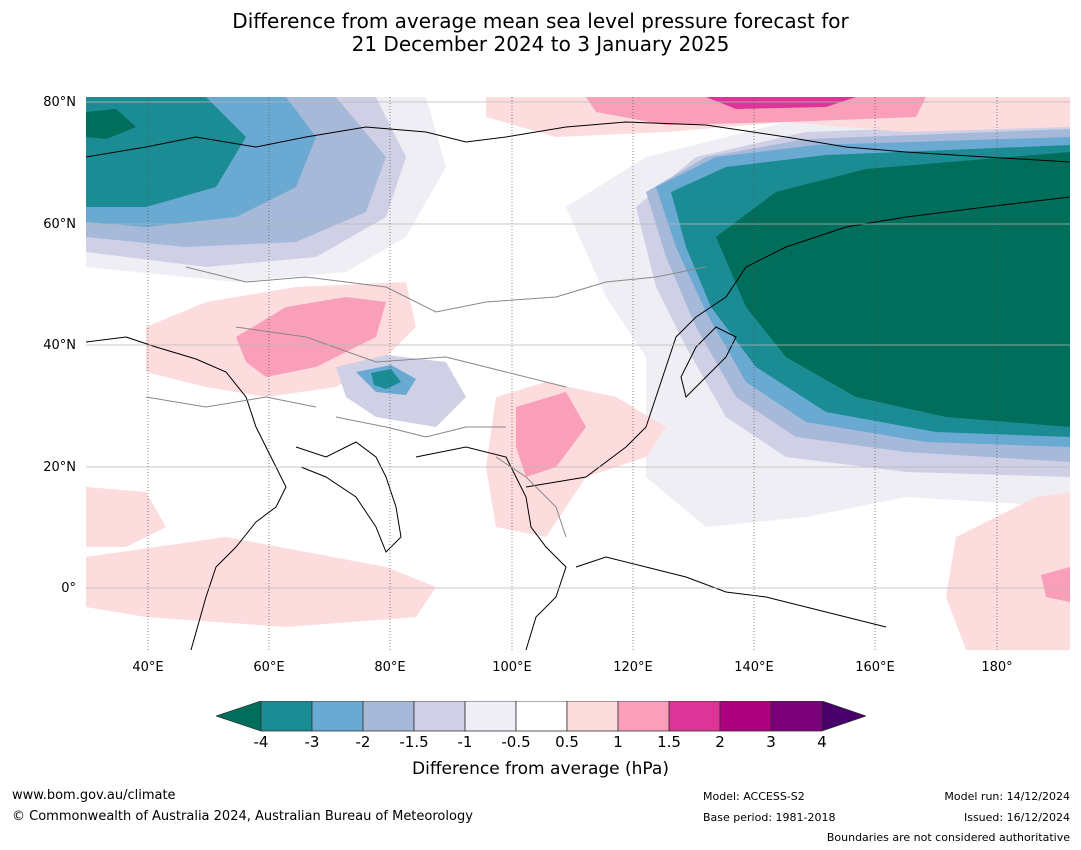 Image resolution: width=1081 pixels, height=850 pixels. Describe the element at coordinates (516, 742) in the screenshot. I see `colorbar-tick-6: -0.5` at that location.